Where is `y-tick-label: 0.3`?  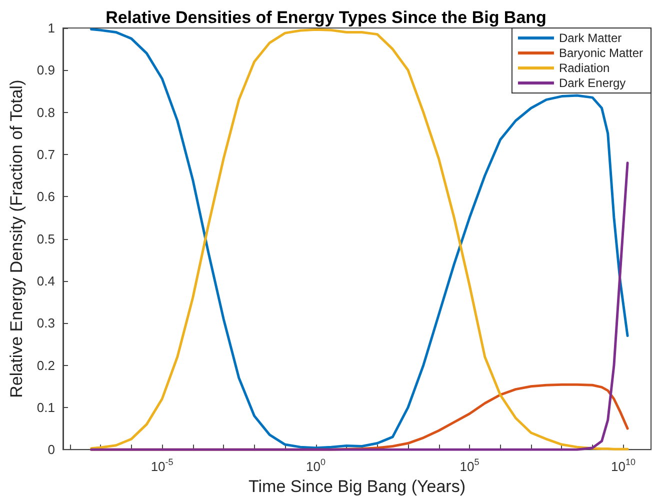
y-tick-label: 0.3 is located at coordinates (45, 323).